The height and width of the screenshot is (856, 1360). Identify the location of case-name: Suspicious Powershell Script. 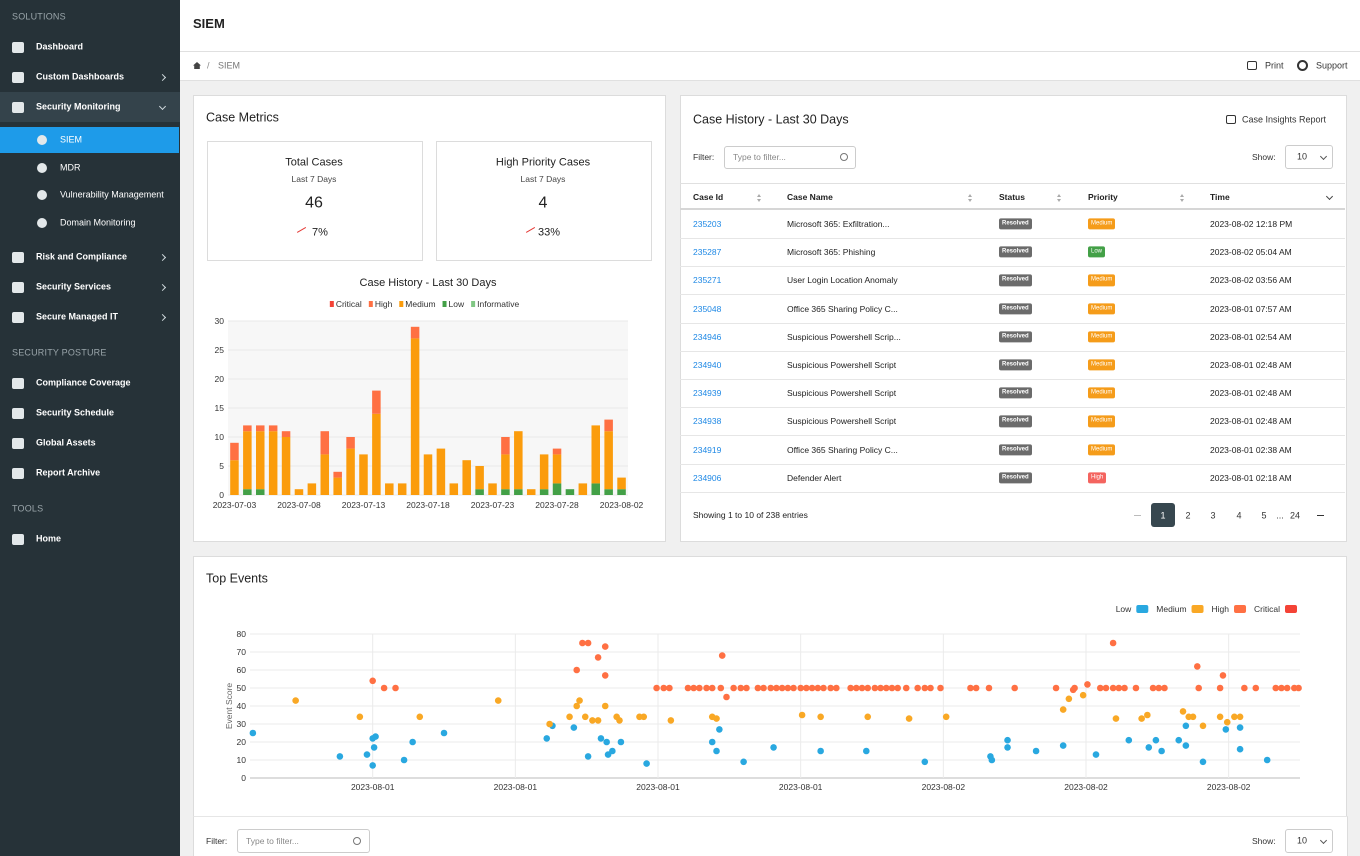
(842, 421).